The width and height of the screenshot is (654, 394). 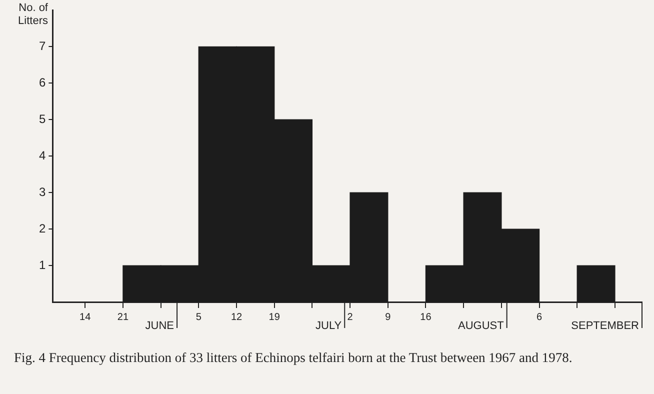 I want to click on ref-line-label: SEPTEMBER, so click(x=605, y=326).